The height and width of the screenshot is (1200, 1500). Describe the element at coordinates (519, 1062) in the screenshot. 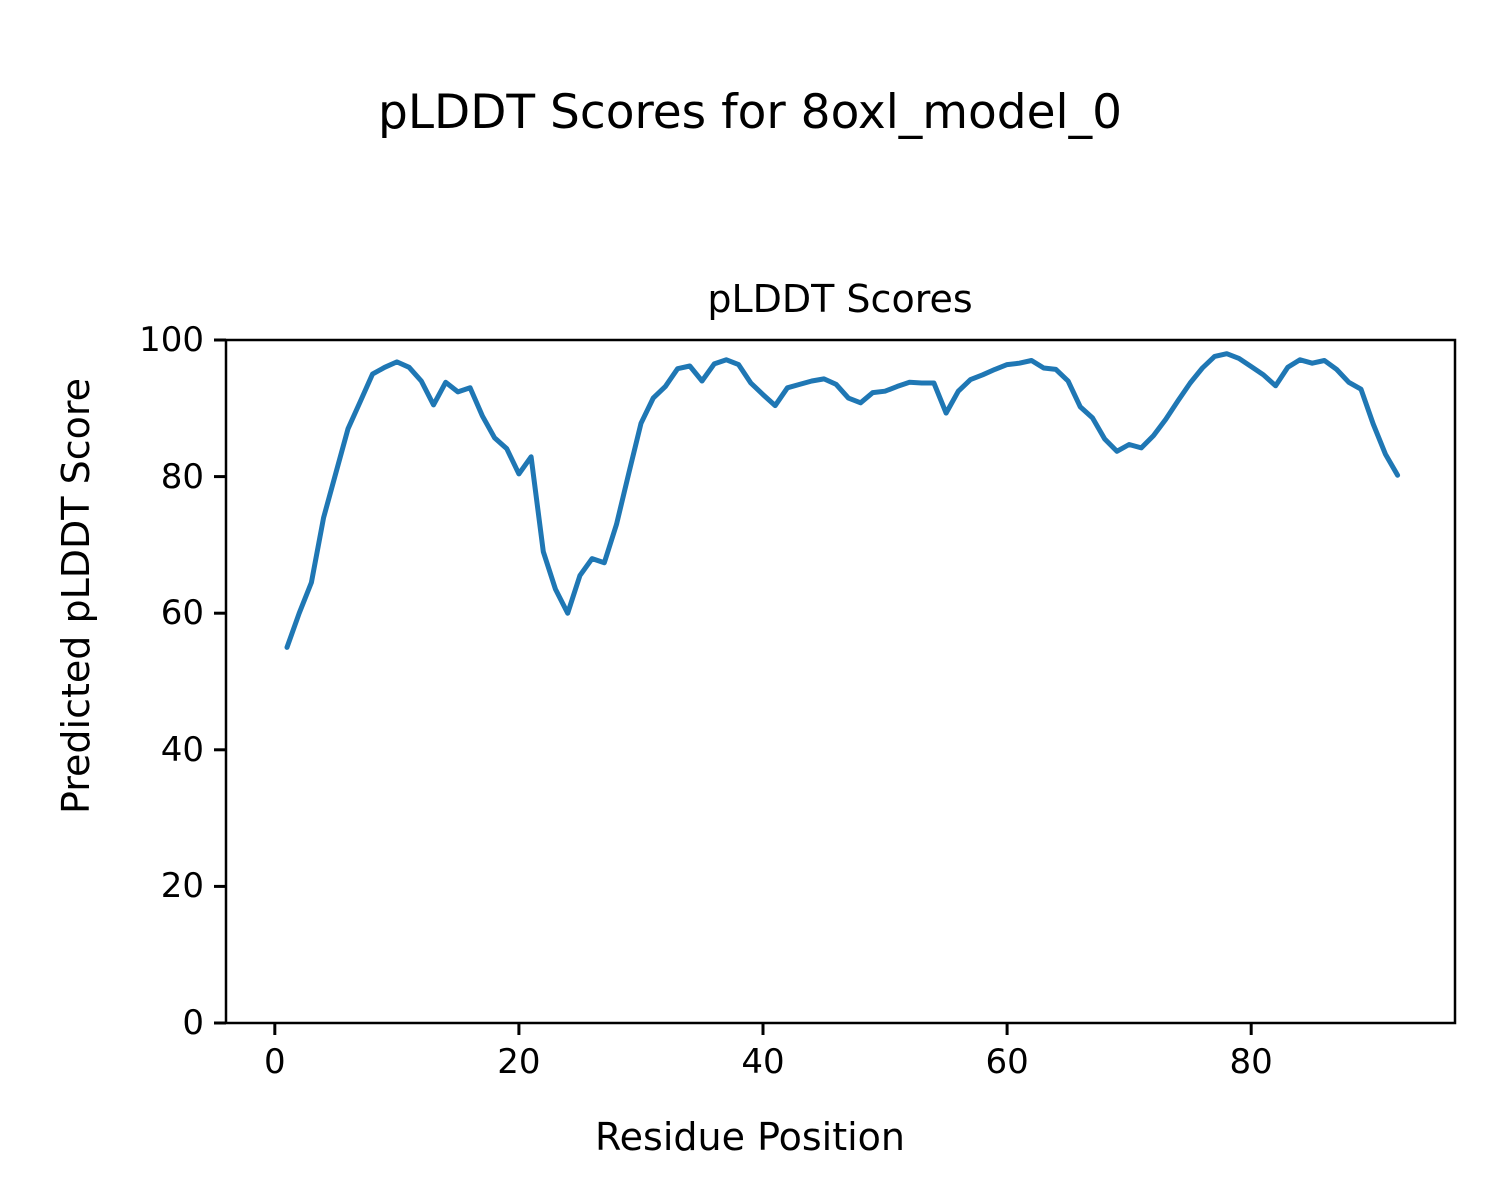

I see `x-tick-label: 20` at that location.